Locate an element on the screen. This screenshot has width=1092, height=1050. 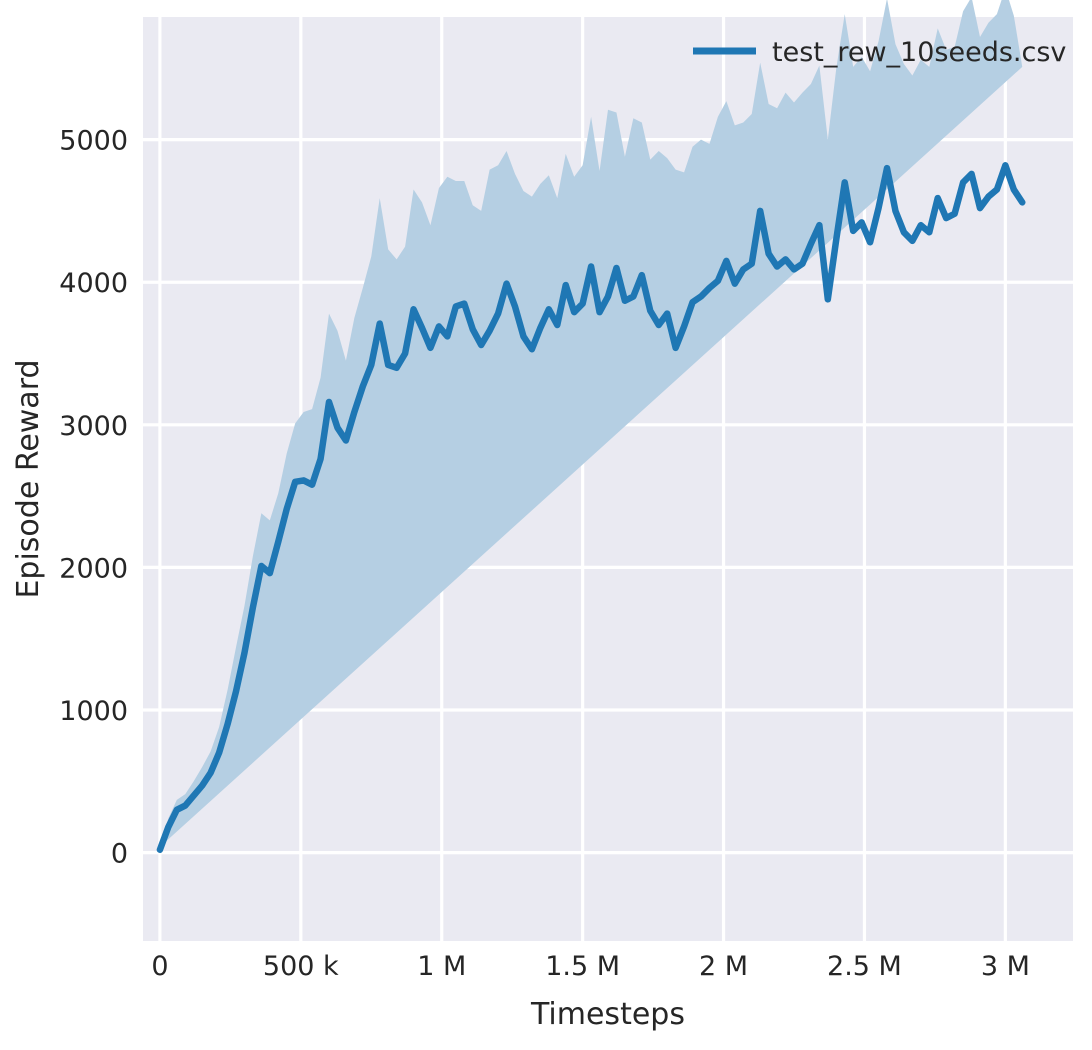
x-tick-label: 1 M is located at coordinates (441, 966).